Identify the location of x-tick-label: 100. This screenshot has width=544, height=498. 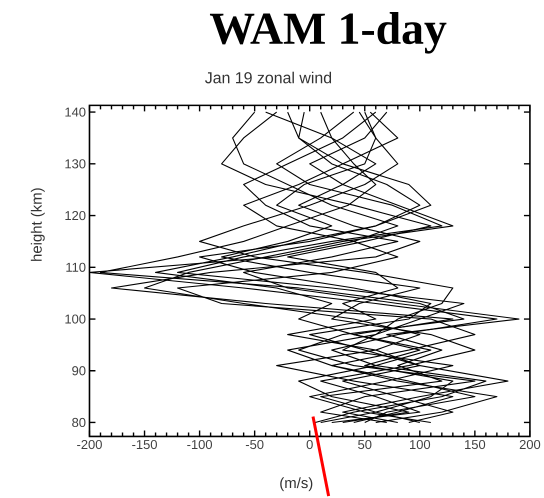
(420, 445).